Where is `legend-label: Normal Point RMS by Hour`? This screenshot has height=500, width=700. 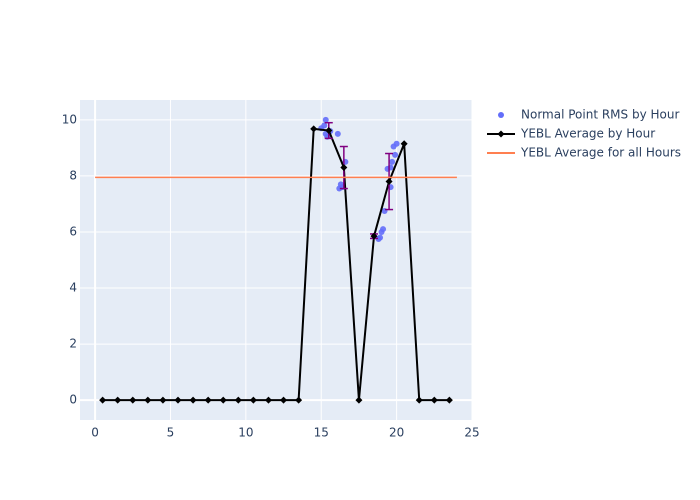
legend-label: Normal Point RMS by Hour is located at coordinates (600, 115).